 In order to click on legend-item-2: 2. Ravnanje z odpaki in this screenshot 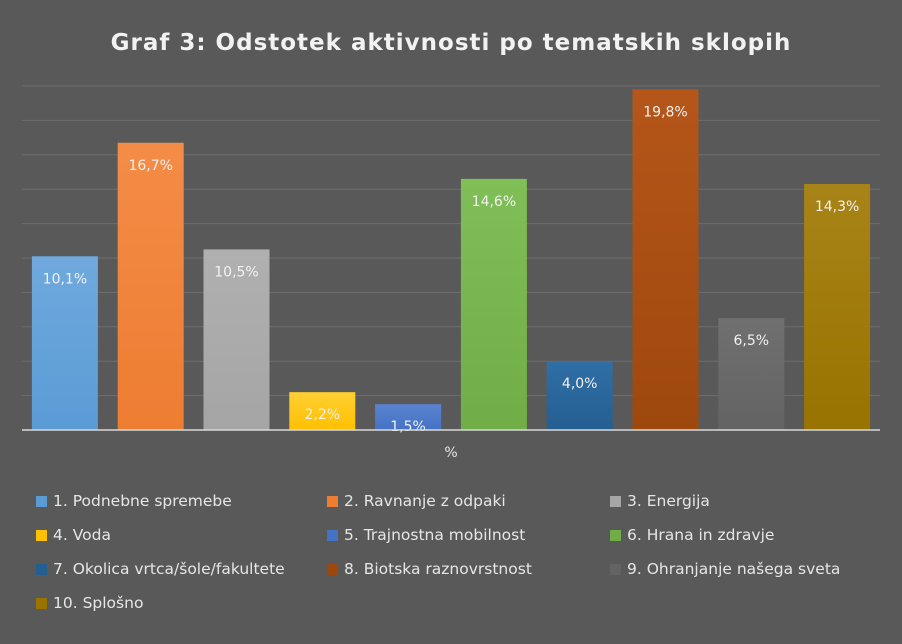, I will do `click(468, 501)`.